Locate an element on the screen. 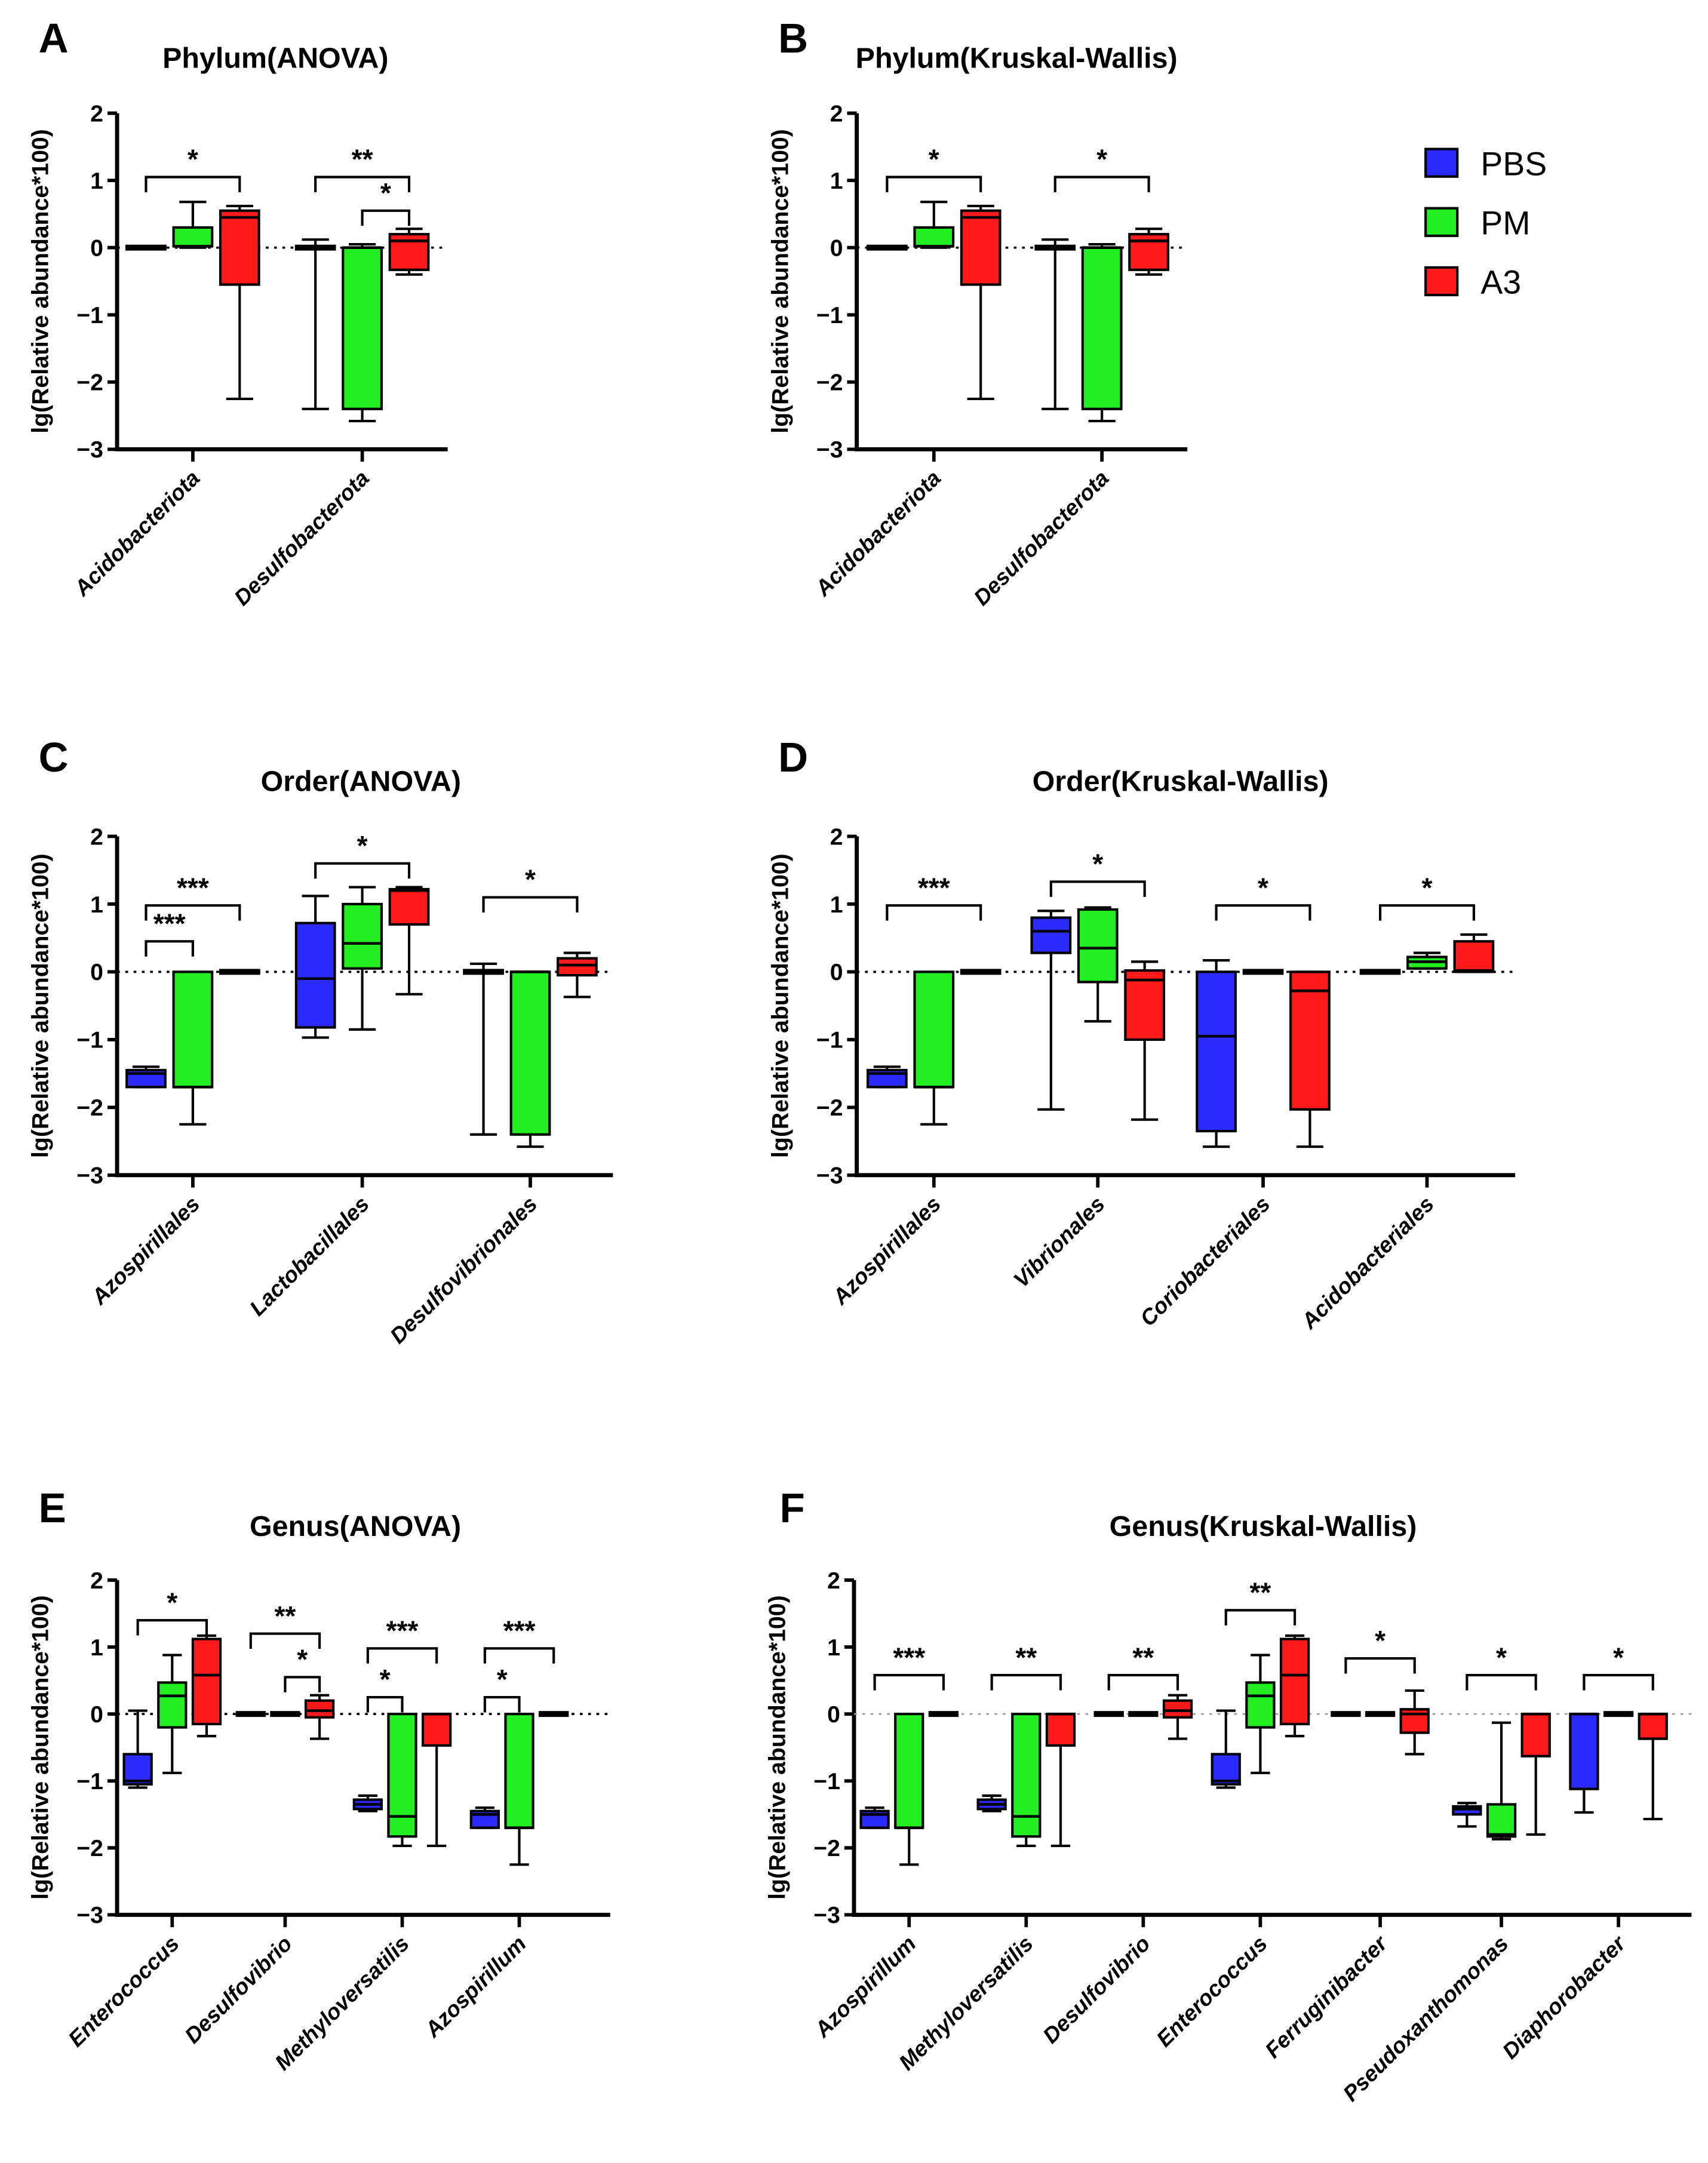 Image resolution: width=1708 pixels, height=2163 pixels. x-tick-label: Vibrionales is located at coordinates (1060, 1241).